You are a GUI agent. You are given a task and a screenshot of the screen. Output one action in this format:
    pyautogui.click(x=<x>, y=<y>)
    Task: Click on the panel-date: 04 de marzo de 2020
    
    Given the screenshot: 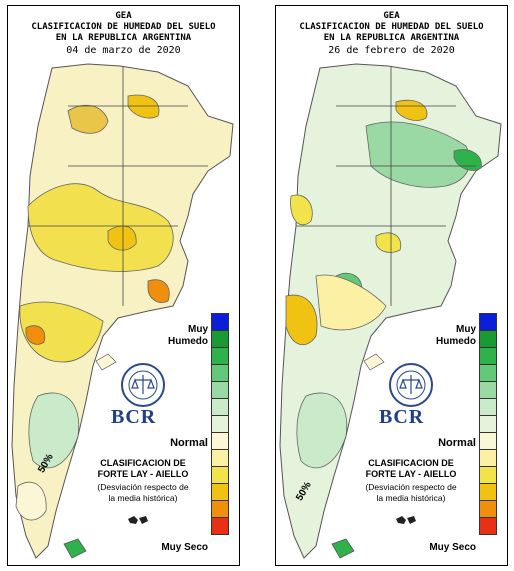 What is the action you would take?
    pyautogui.click(x=123, y=50)
    